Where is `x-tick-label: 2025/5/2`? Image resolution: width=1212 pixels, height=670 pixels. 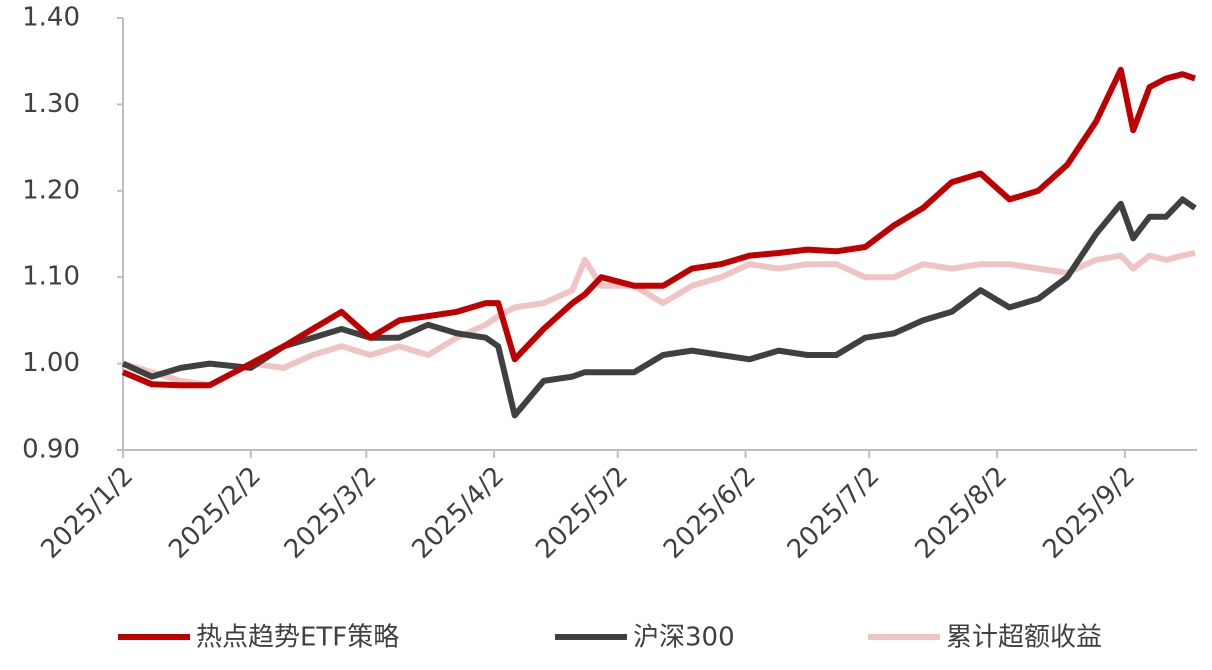
x-tick-label: 2025/5/2 is located at coordinates (582, 513).